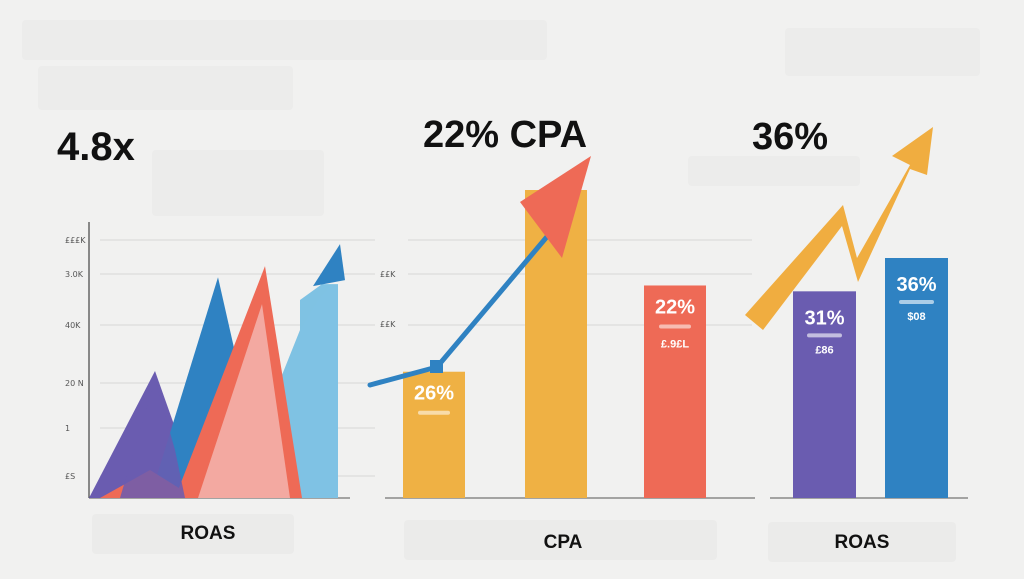 The height and width of the screenshot is (579, 1024). I want to click on area-series-light-blue-fill, so click(319, 392).